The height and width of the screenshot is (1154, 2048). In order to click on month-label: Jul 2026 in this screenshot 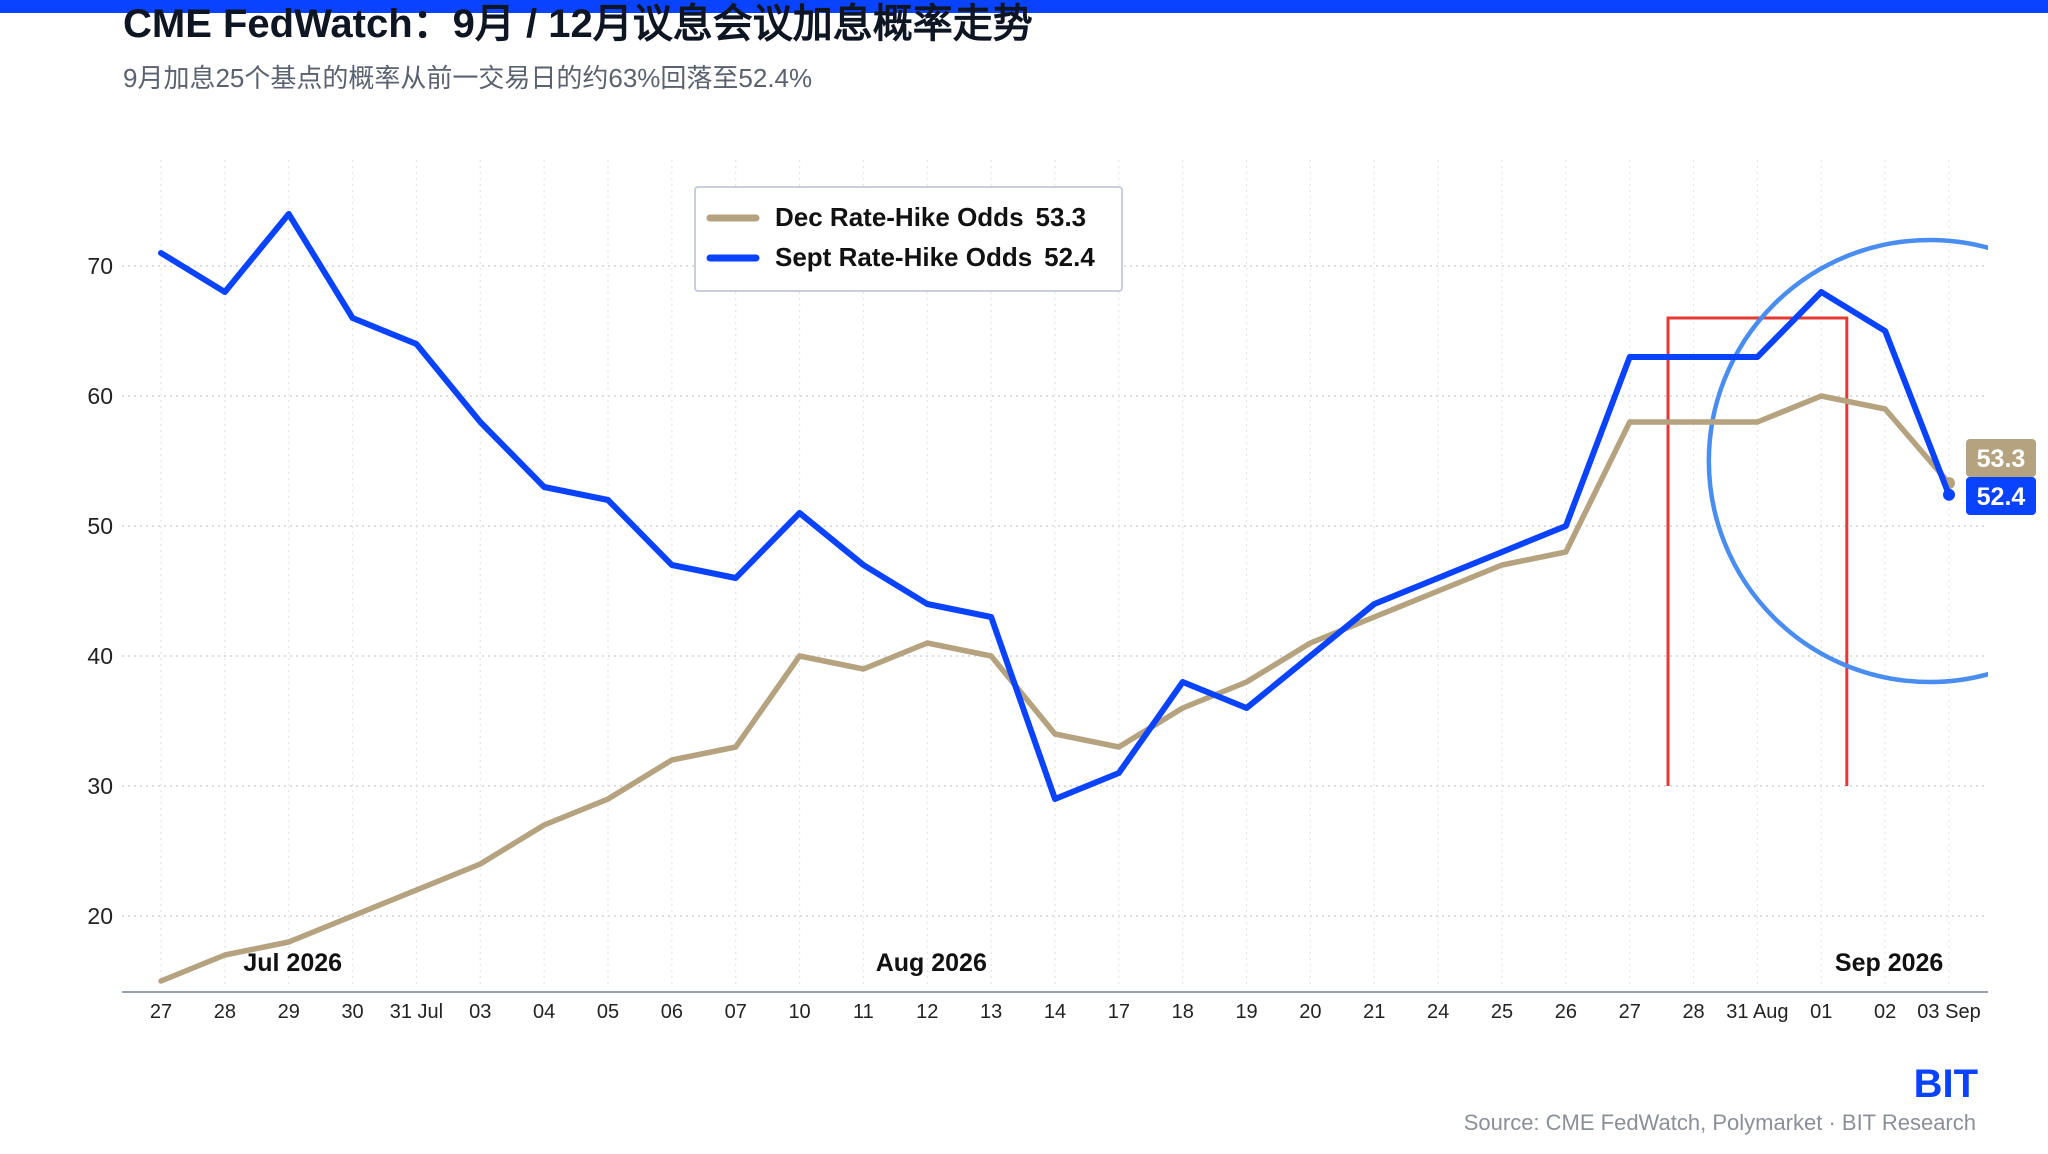, I will do `click(292, 963)`.